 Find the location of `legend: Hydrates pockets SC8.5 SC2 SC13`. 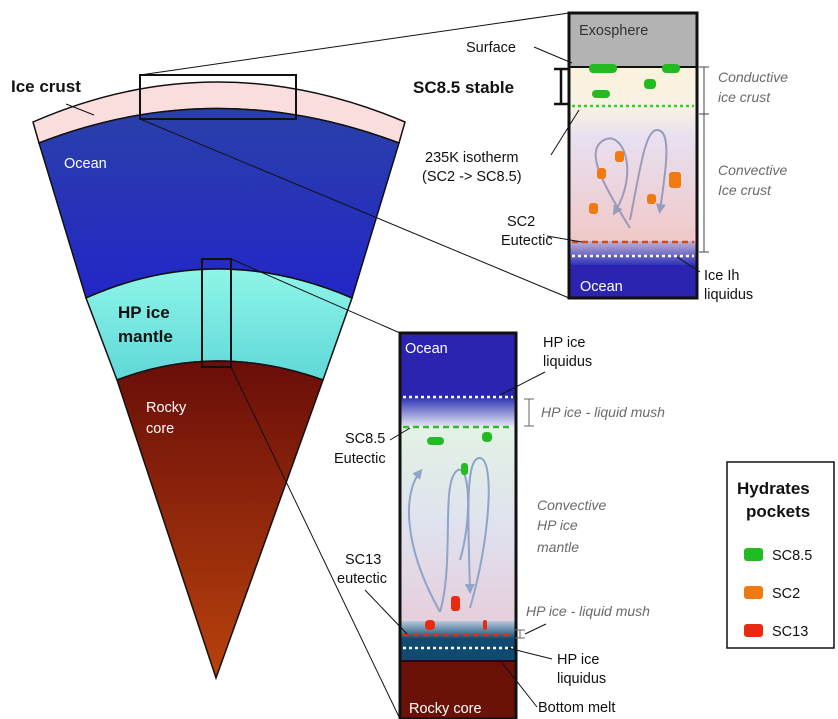

legend: Hydrates pockets SC8.5 SC2 SC13 is located at coordinates (780, 555).